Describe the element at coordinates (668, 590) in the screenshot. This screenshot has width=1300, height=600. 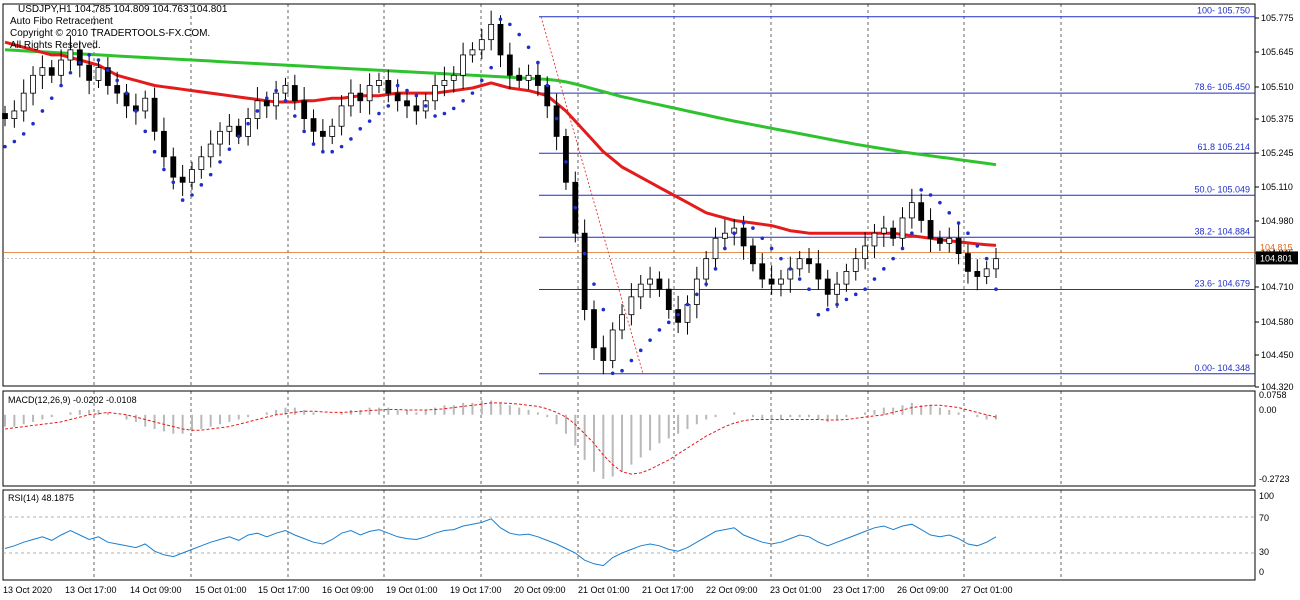
I see `time-tick-label: 21 Oct 17:00` at that location.